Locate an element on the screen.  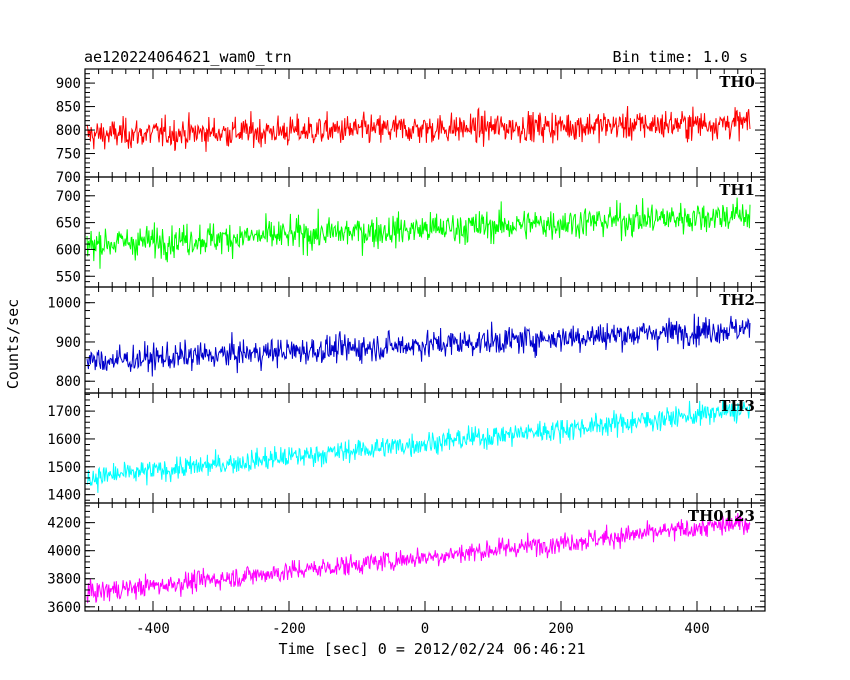
panel-label-th0: TH0 is located at coordinates (737, 82).